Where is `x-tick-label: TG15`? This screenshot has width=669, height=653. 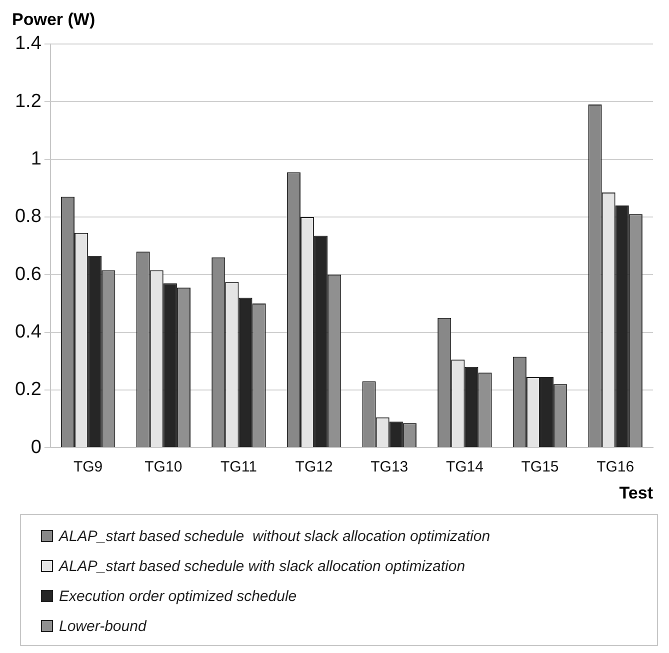 x-tick-label: TG15 is located at coordinates (540, 467).